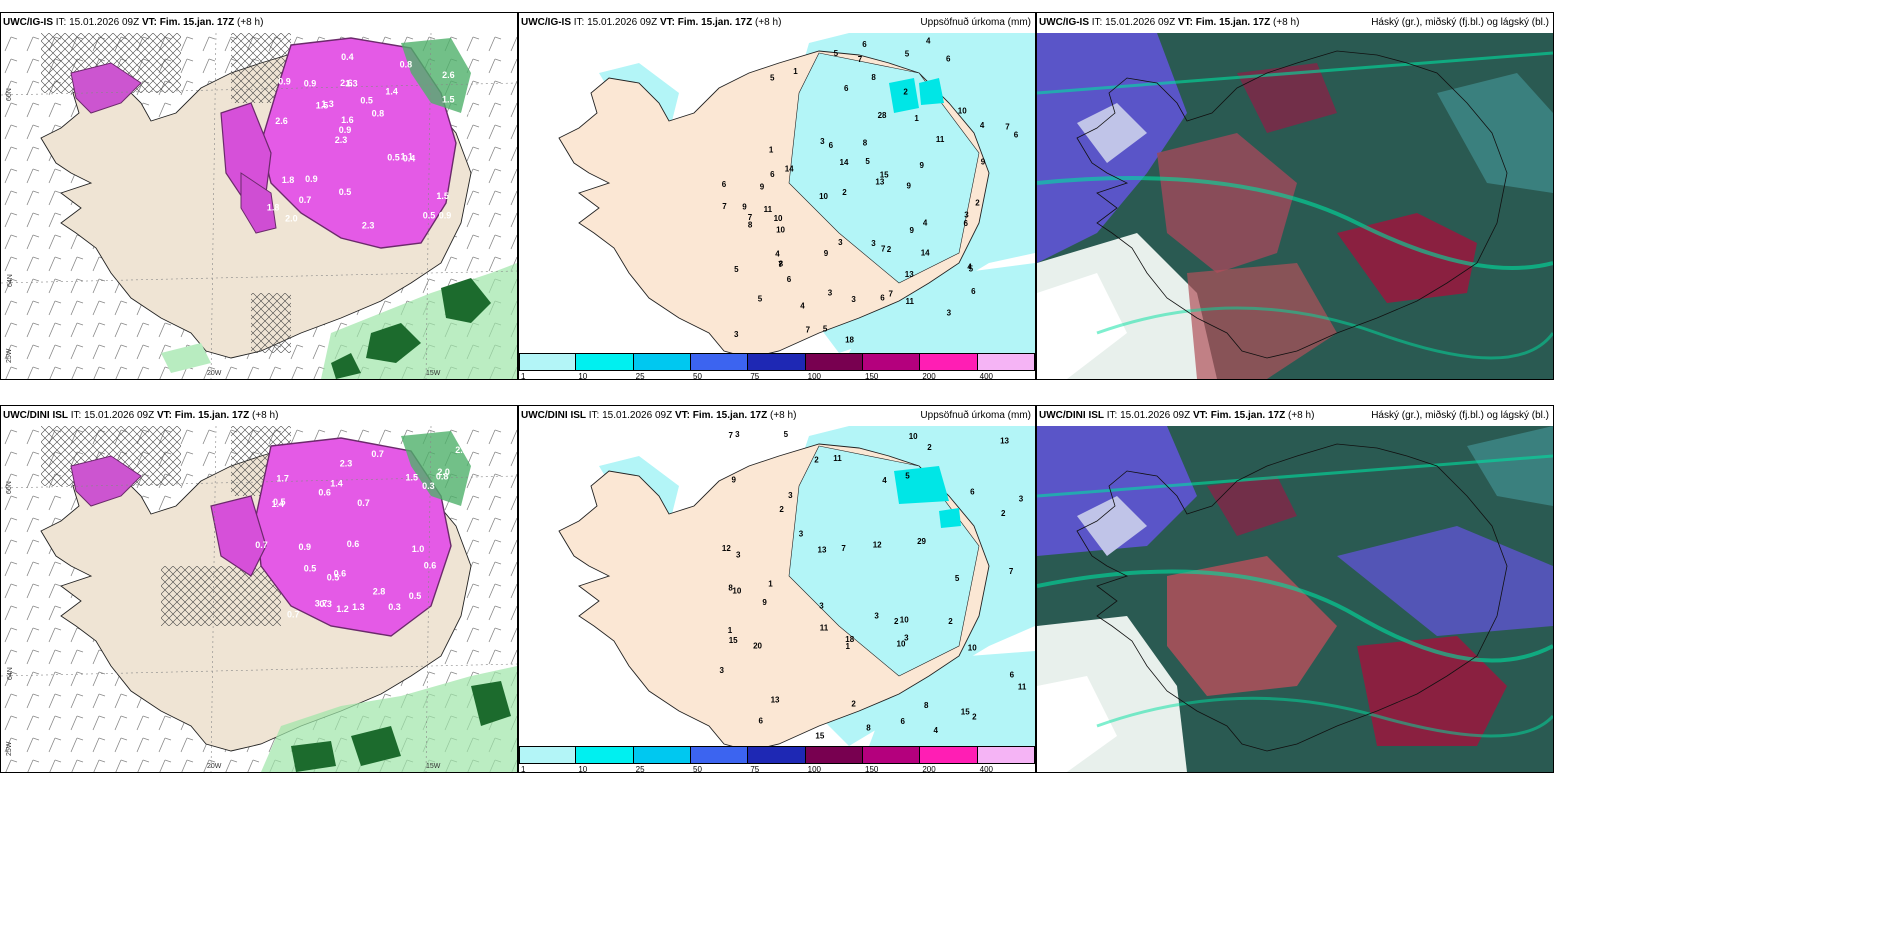  What do you see at coordinates (10, 280) in the screenshot?
I see `lat-label-64: 64N` at bounding box center [10, 280].